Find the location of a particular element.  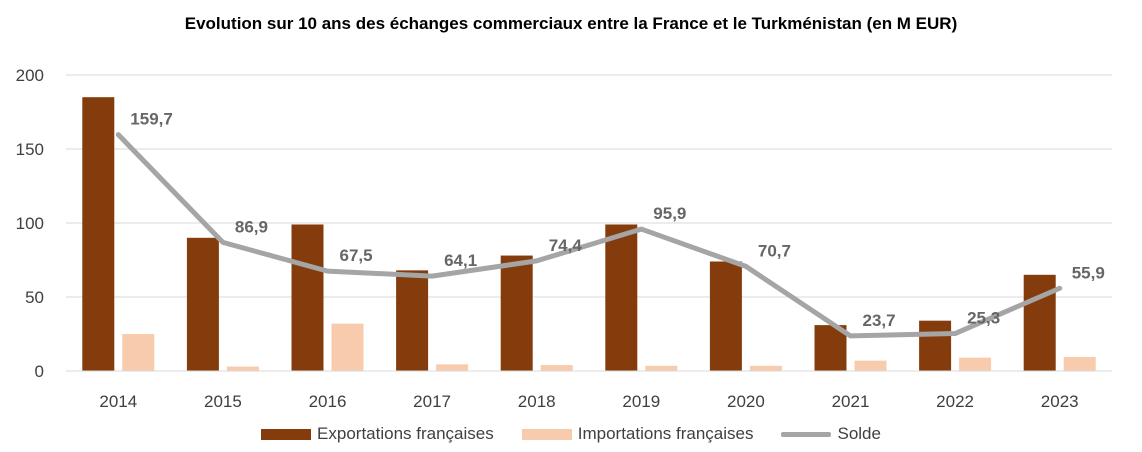

x-tick-label: 2021 is located at coordinates (851, 401).